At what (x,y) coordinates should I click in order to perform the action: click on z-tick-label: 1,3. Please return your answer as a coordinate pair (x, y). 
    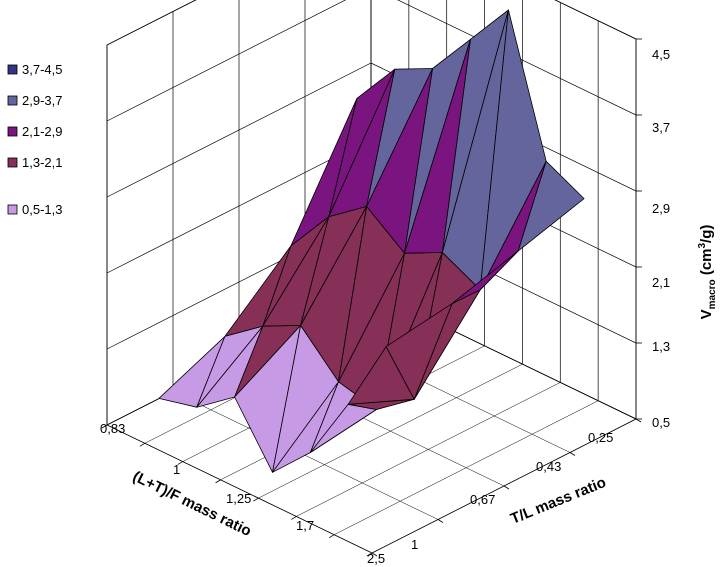
    Looking at the image, I should click on (661, 346).